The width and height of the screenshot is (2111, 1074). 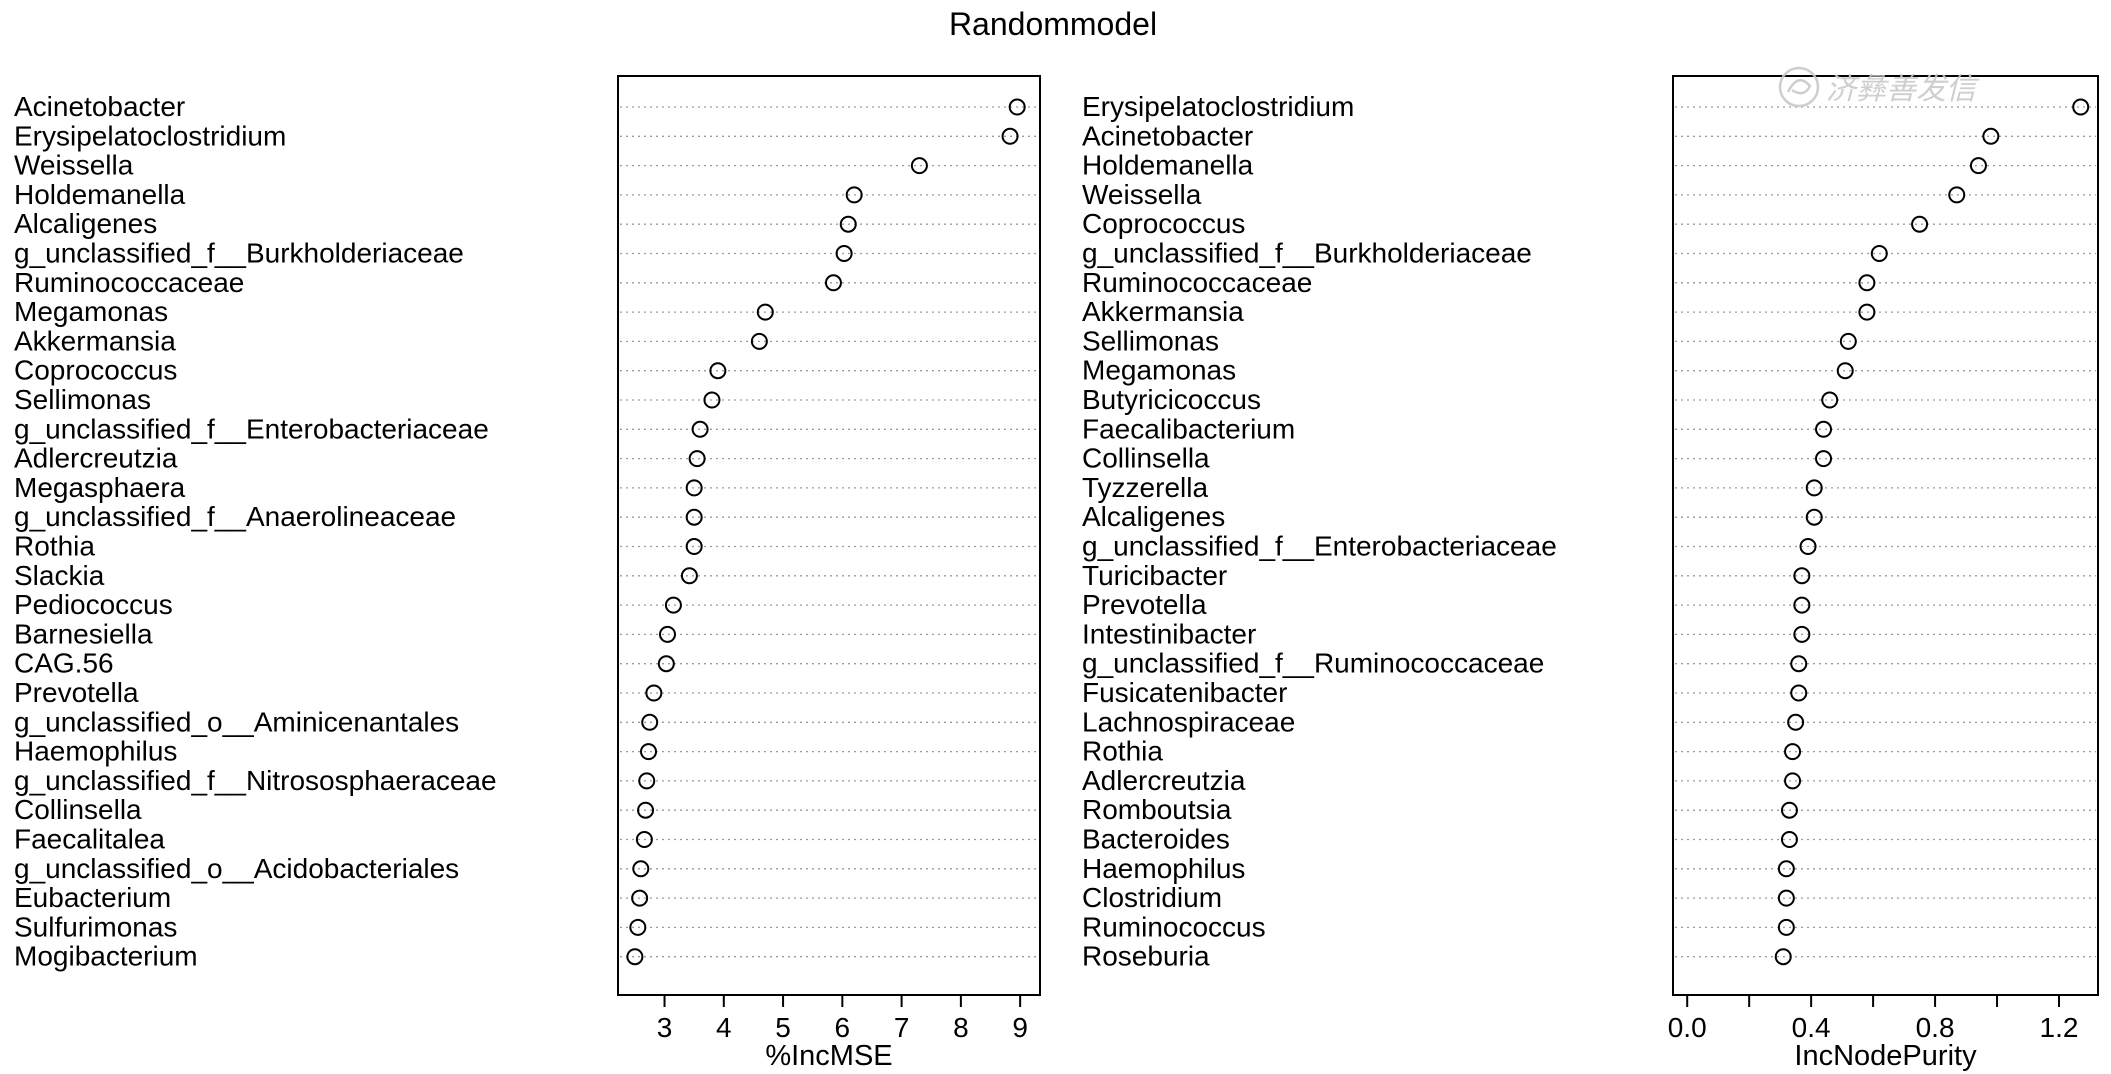 What do you see at coordinates (1218, 106) in the screenshot?
I see `category-label: Erysipelatoclostridium` at bounding box center [1218, 106].